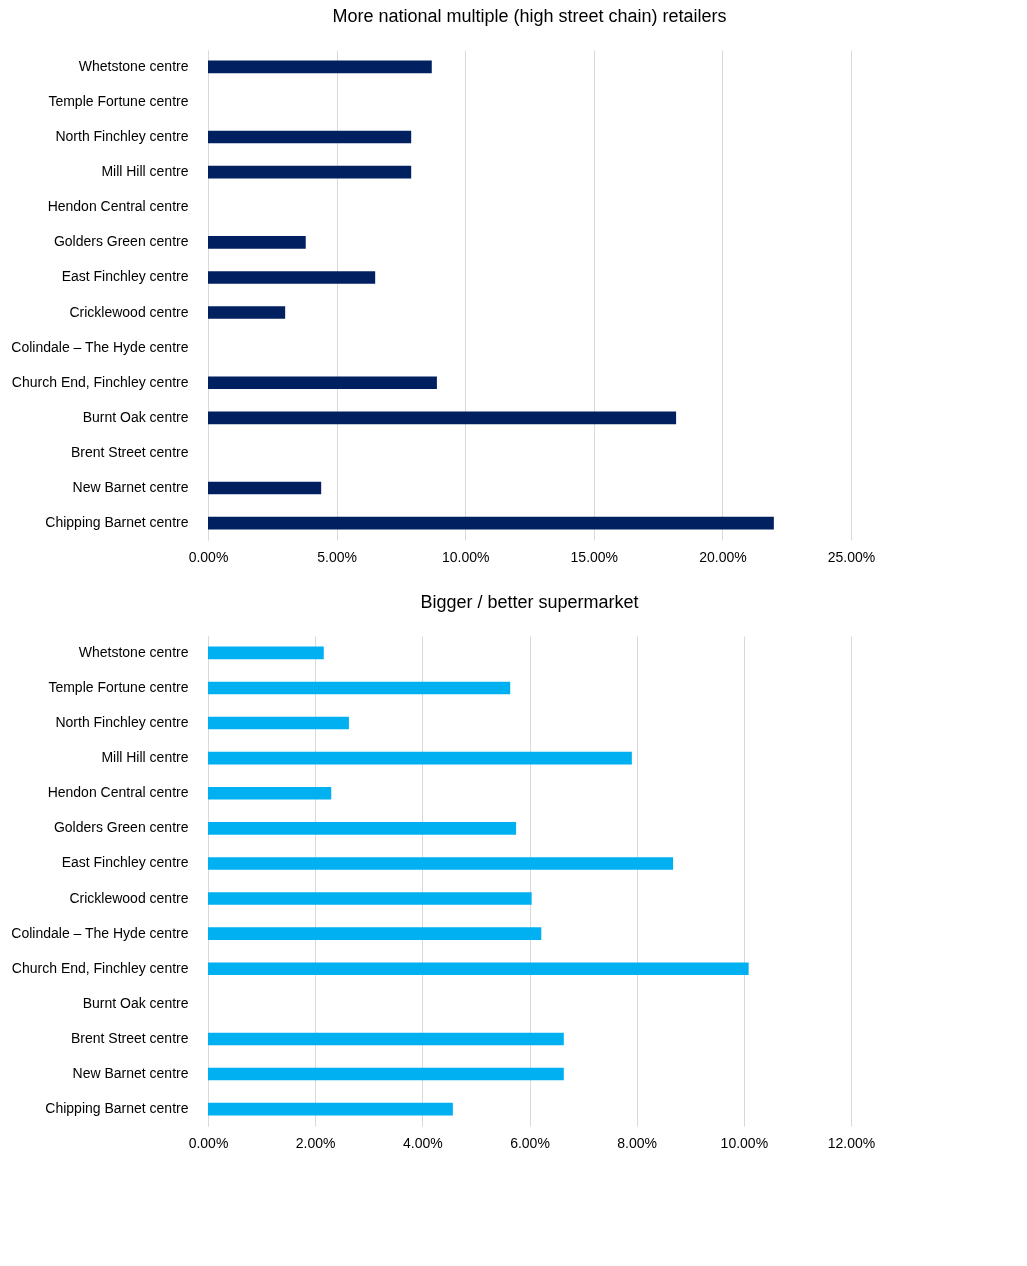 The width and height of the screenshot is (1027, 1266). Describe the element at coordinates (337, 556) in the screenshot. I see `x-tick-label: 5.00%` at that location.